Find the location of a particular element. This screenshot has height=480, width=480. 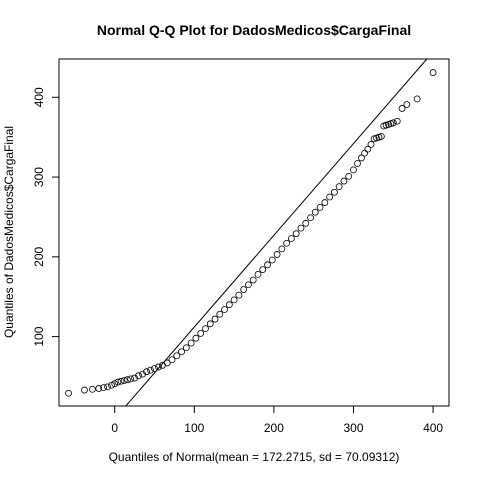

y-tick-label: 100 is located at coordinates (39, 336).